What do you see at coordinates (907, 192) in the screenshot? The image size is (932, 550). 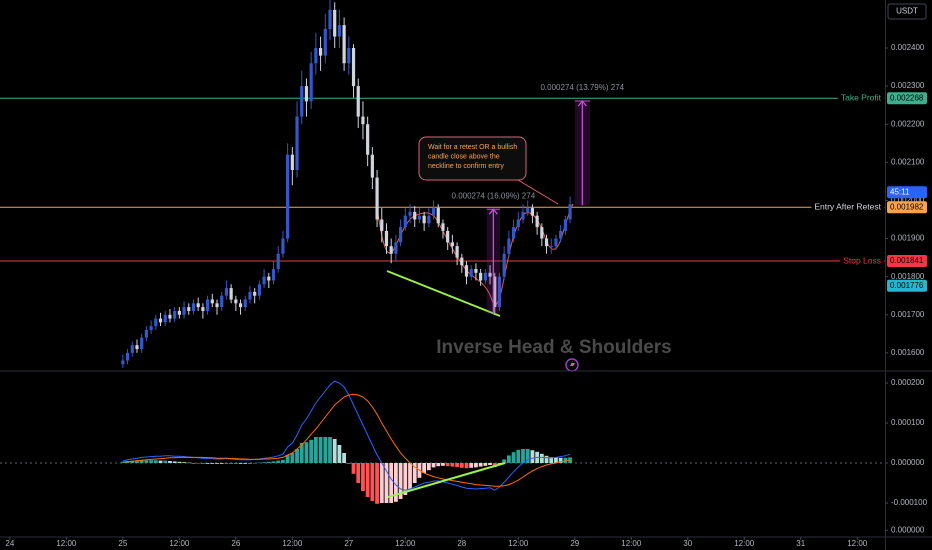 I see `countdown-tag` at bounding box center [907, 192].